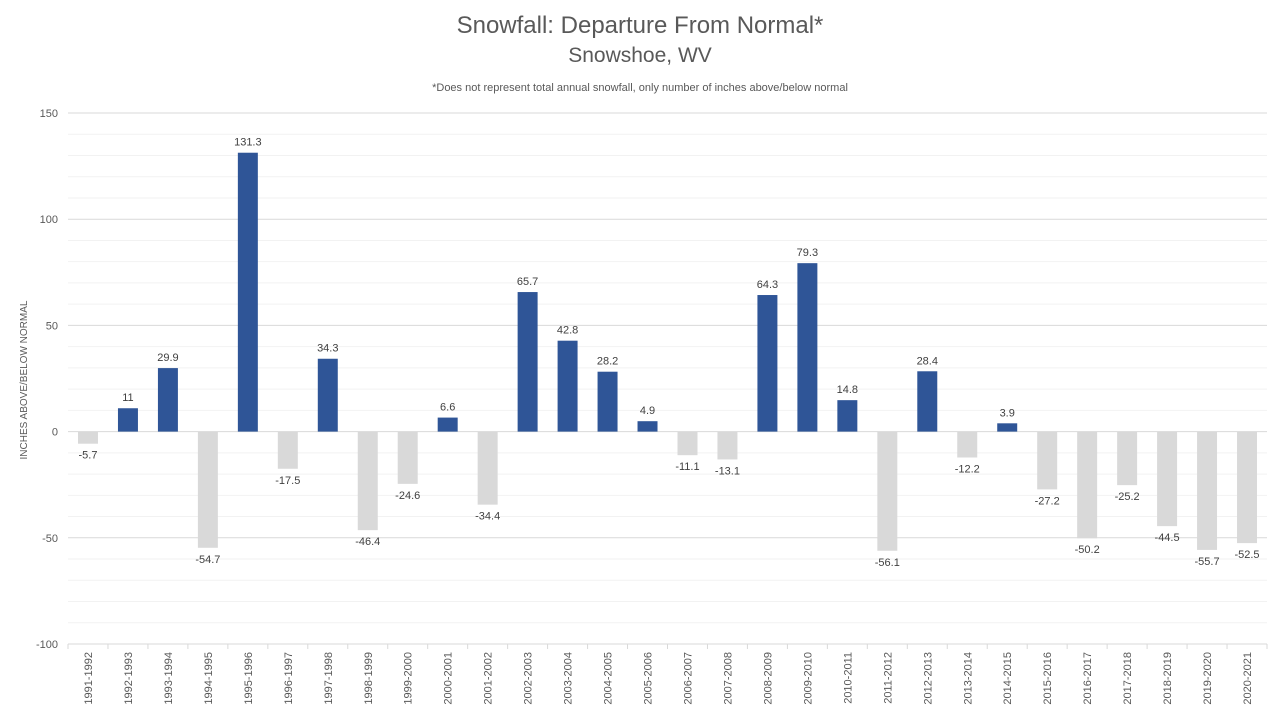 The height and width of the screenshot is (720, 1280). I want to click on x-tick-label: 2001-2002, so click(489, 678).